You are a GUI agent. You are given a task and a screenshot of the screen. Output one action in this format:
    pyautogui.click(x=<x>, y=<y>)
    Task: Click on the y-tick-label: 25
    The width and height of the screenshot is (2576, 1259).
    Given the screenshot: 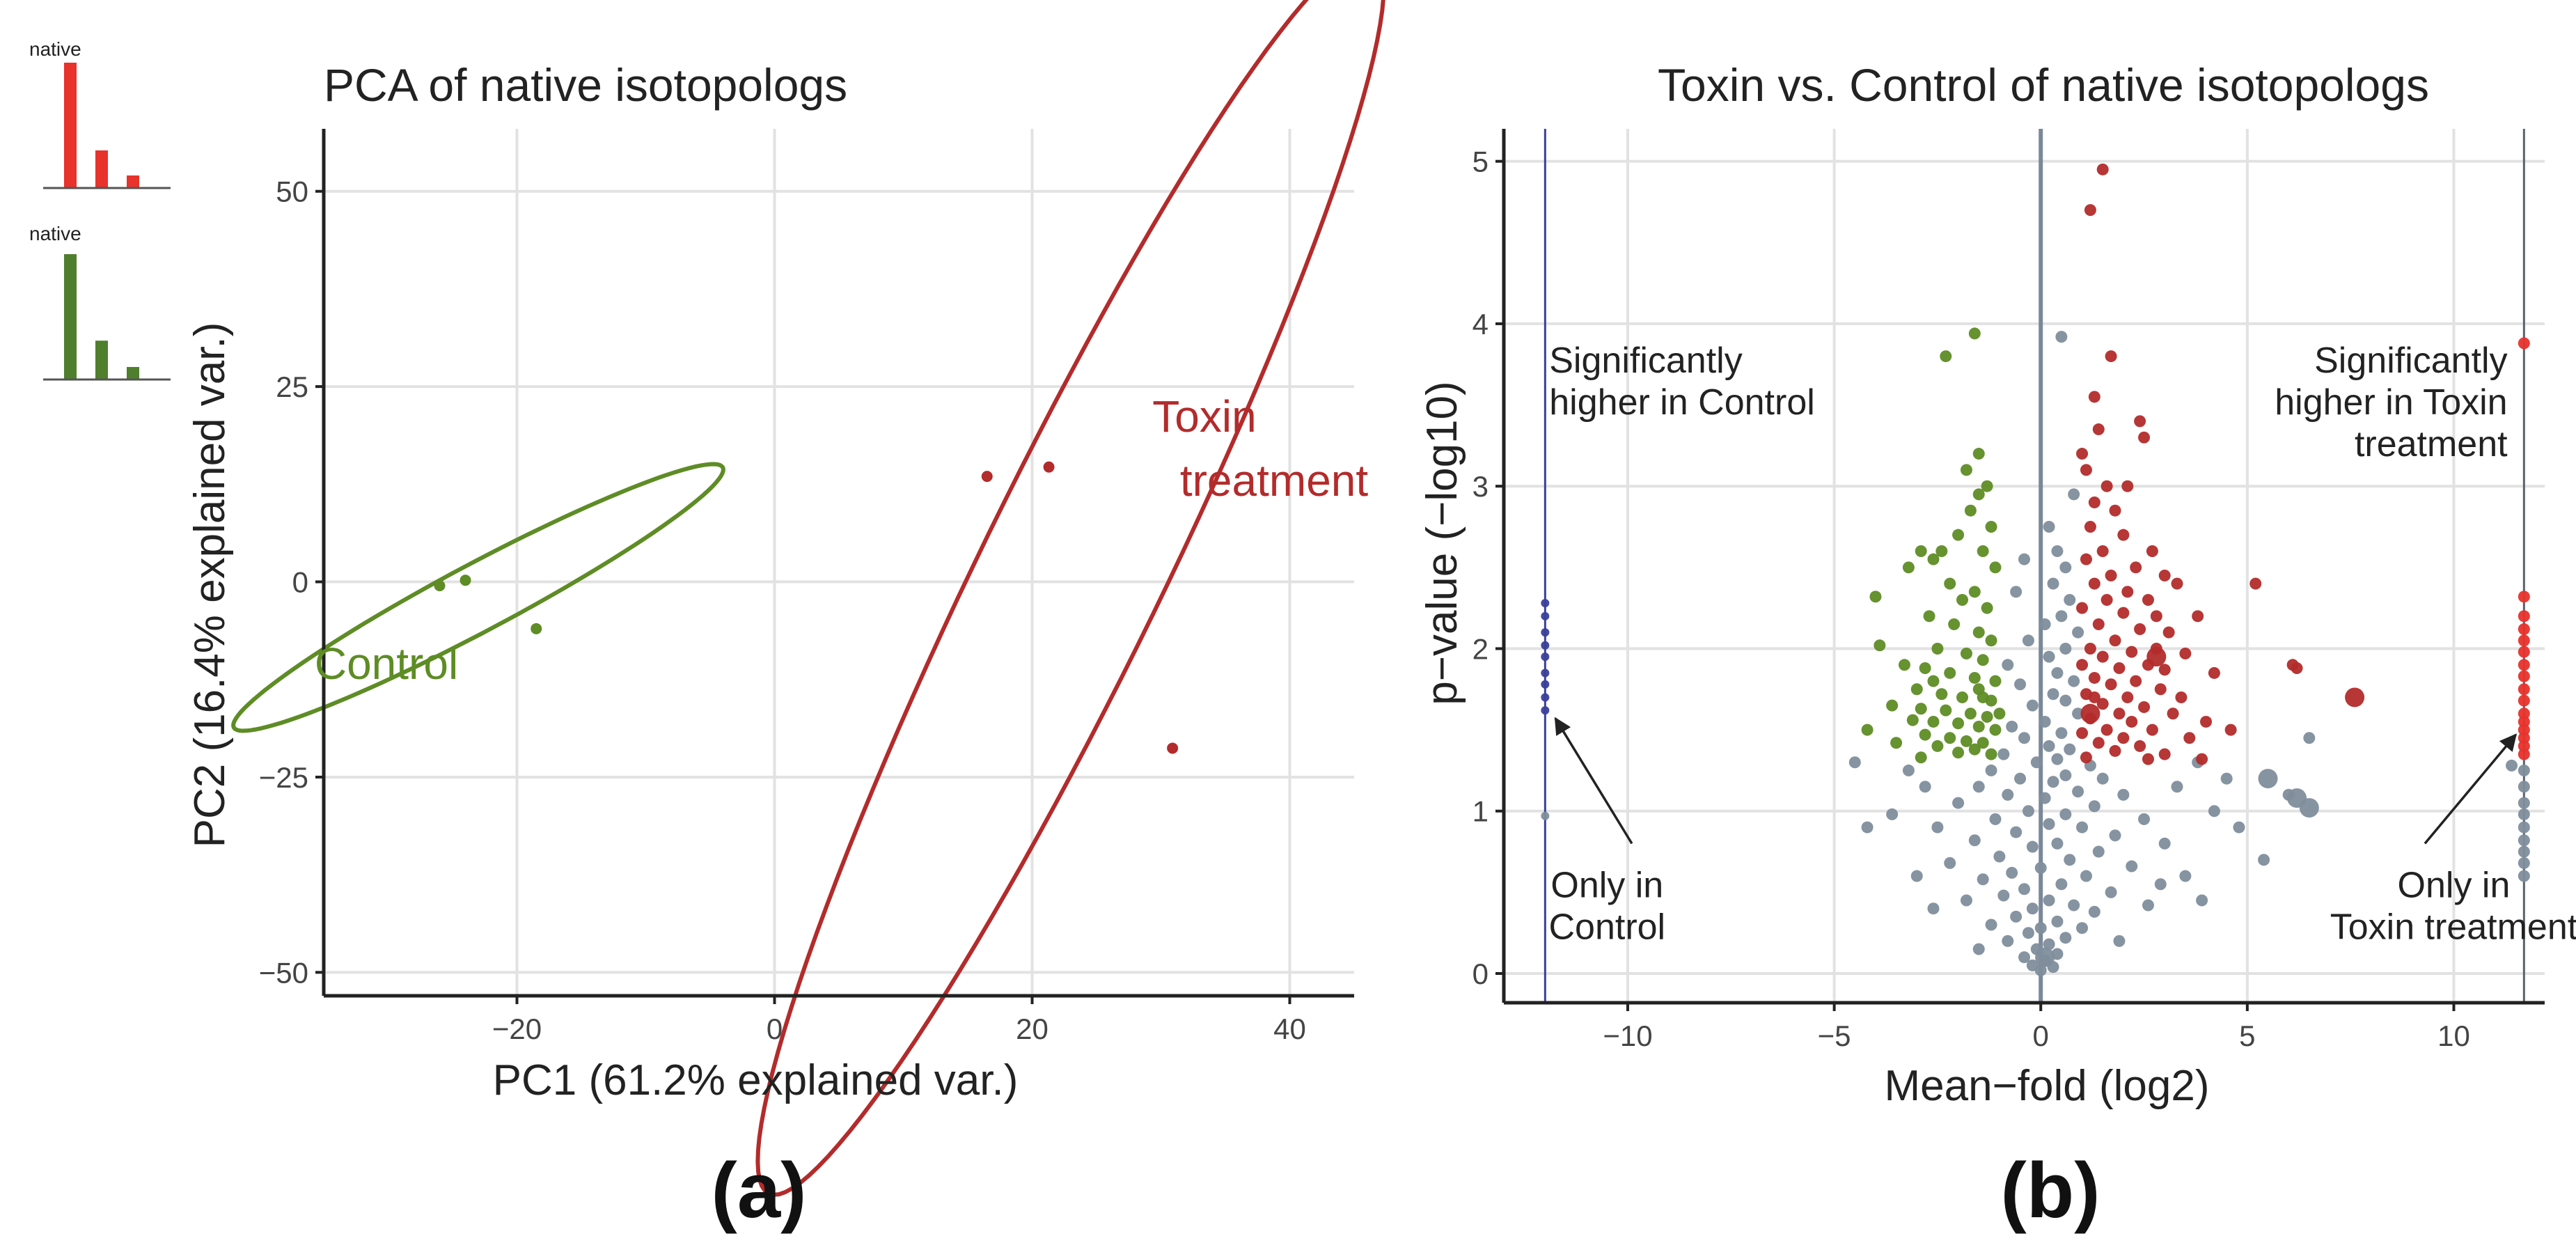 What is the action you would take?
    pyautogui.click(x=292, y=386)
    